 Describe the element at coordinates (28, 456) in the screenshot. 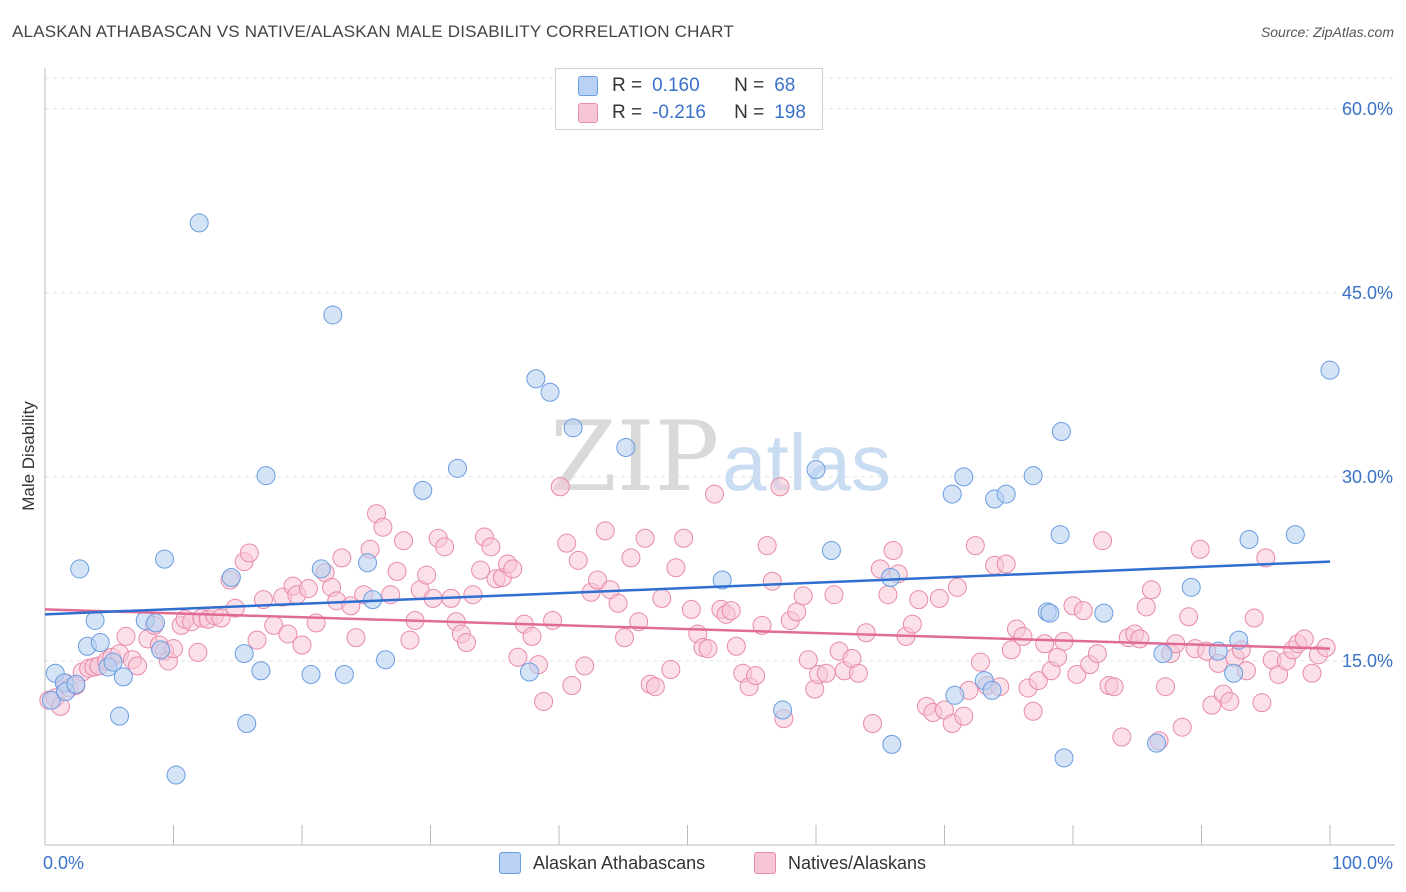

I see `y-axis-label: Male Disability` at that location.